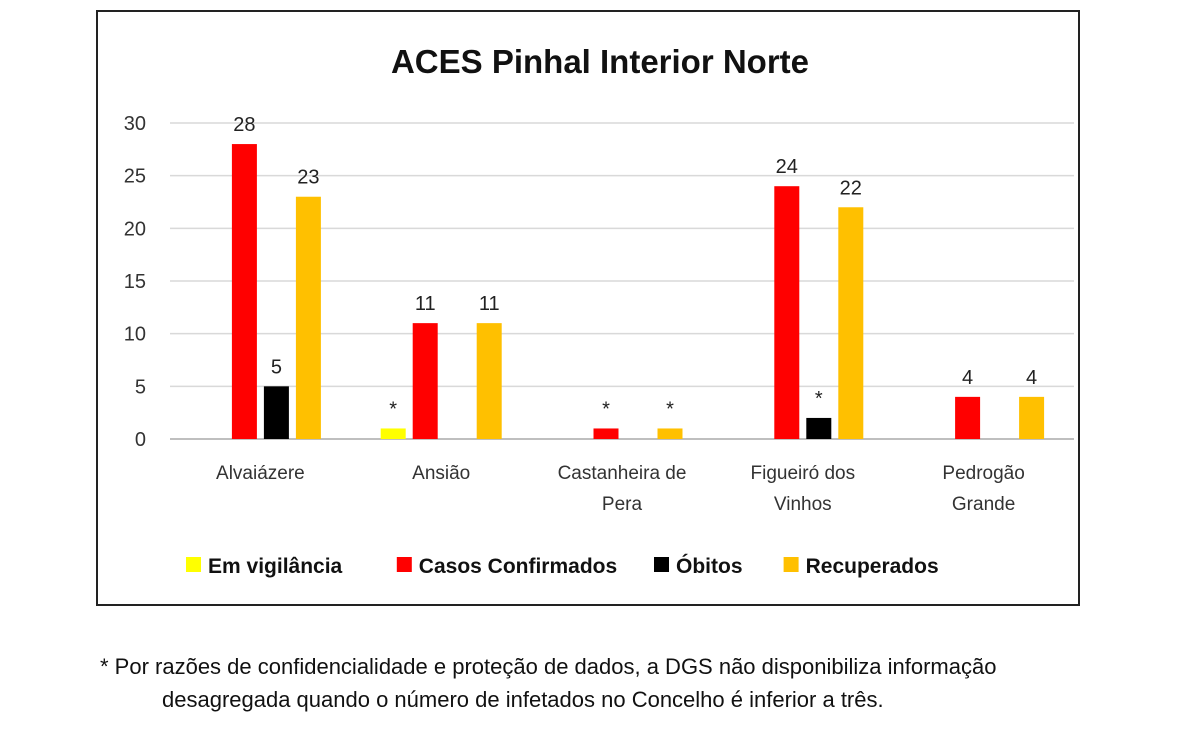 The height and width of the screenshot is (731, 1200). I want to click on y-tick-label: 0, so click(140, 440).